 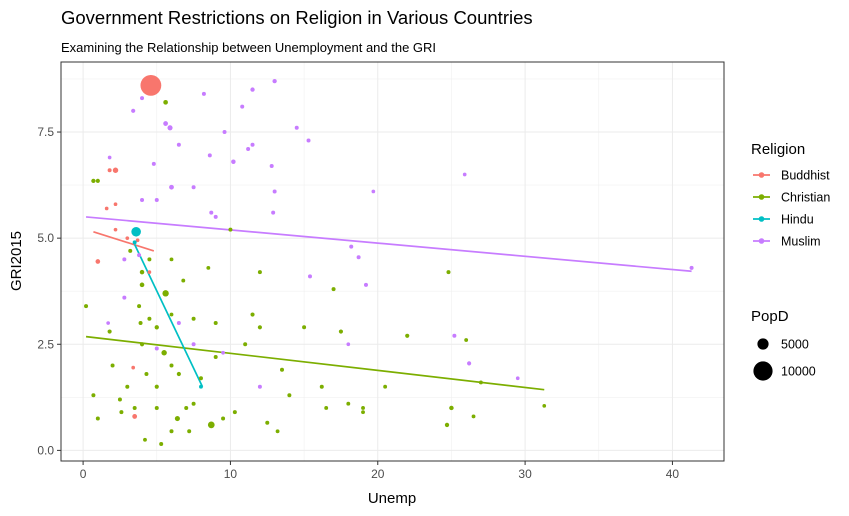 What do you see at coordinates (761, 241) in the screenshot?
I see `legend-key-point-muslim` at bounding box center [761, 241].